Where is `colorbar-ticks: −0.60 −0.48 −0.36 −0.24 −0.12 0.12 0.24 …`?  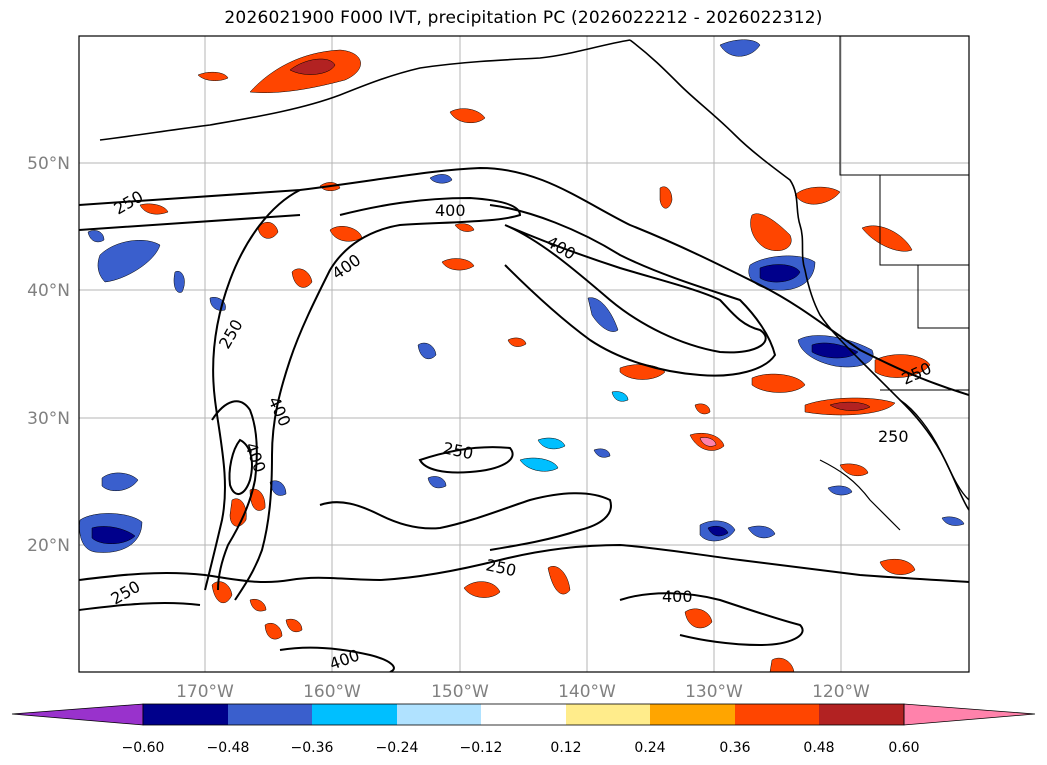 colorbar-ticks: −0.60 −0.48 −0.36 −0.24 −0.12 0.12 0.24 … is located at coordinates (521, 748).